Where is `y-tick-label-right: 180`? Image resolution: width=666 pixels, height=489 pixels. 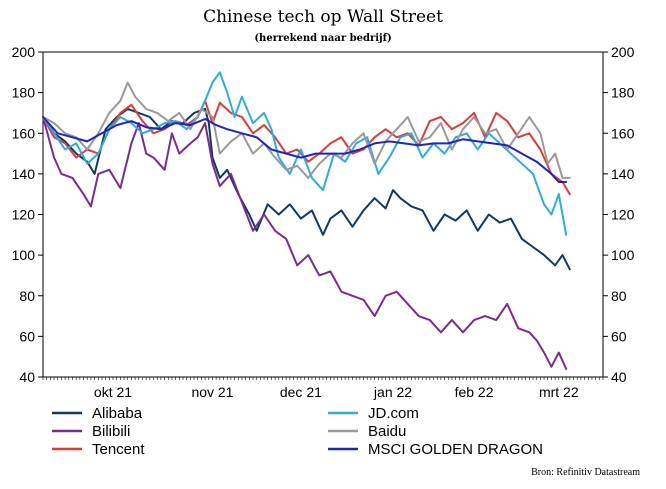
y-tick-label-right: 180 is located at coordinates (623, 93).